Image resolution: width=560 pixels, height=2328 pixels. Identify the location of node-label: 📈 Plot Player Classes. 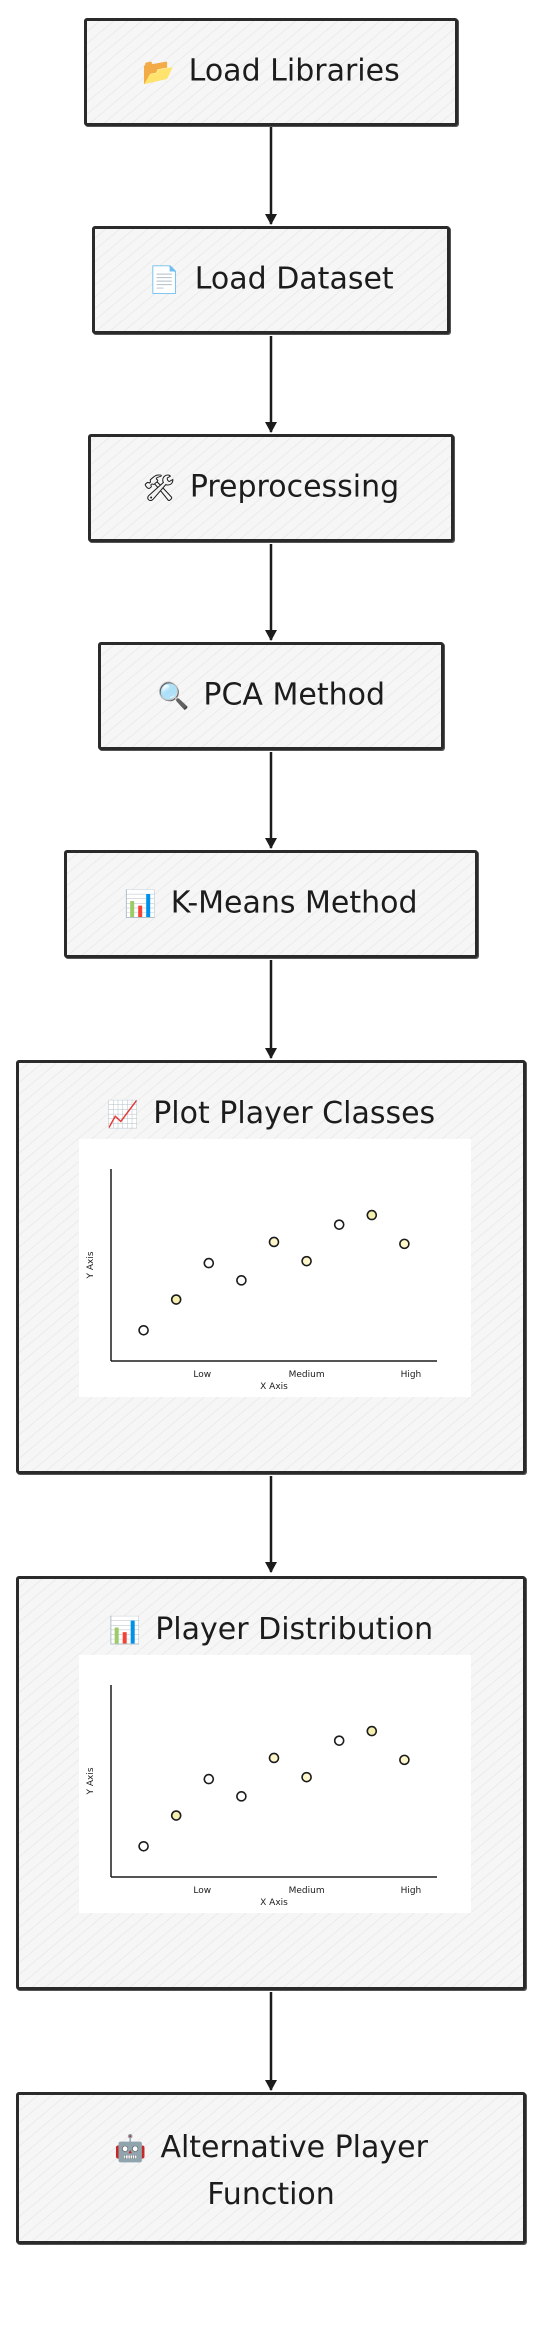
(271, 1114).